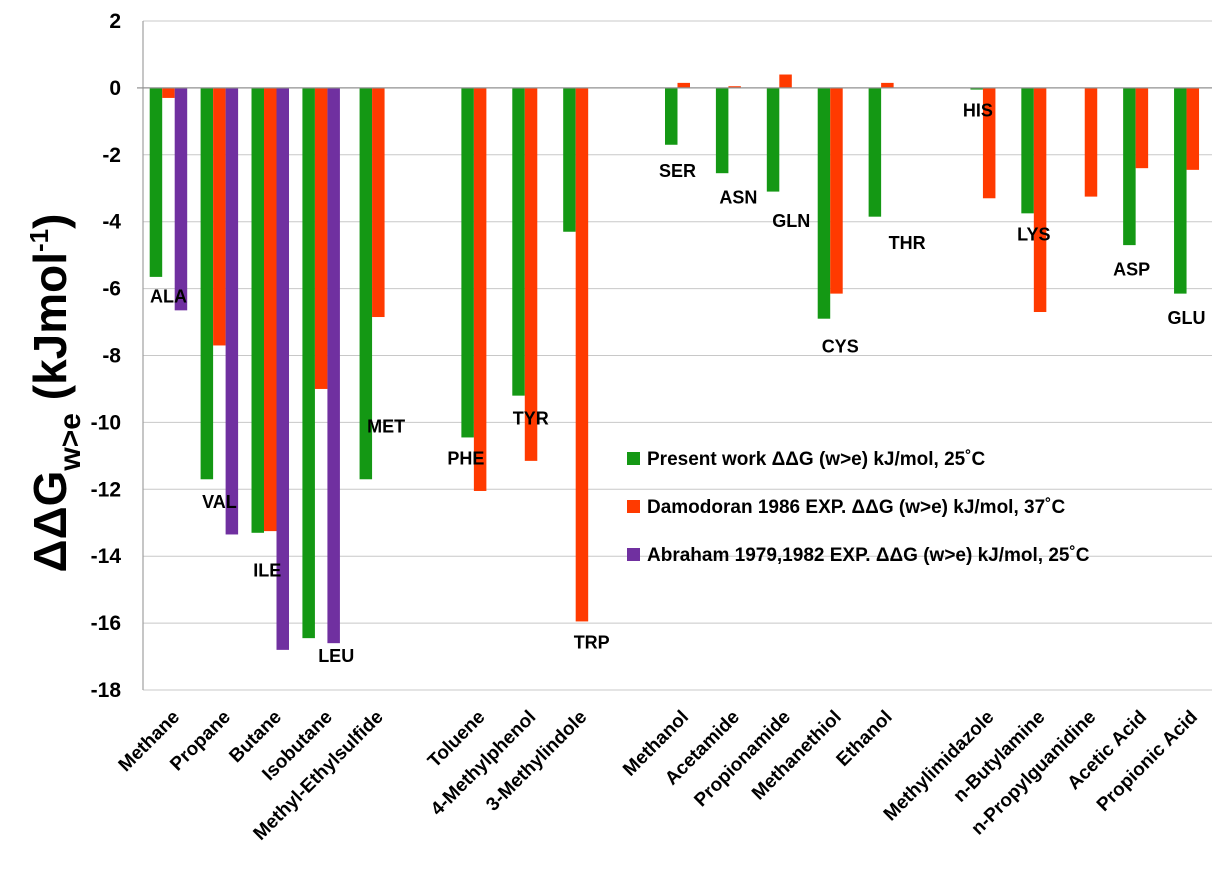  I want to click on bar-present-acetic-acid, so click(1129, 166).